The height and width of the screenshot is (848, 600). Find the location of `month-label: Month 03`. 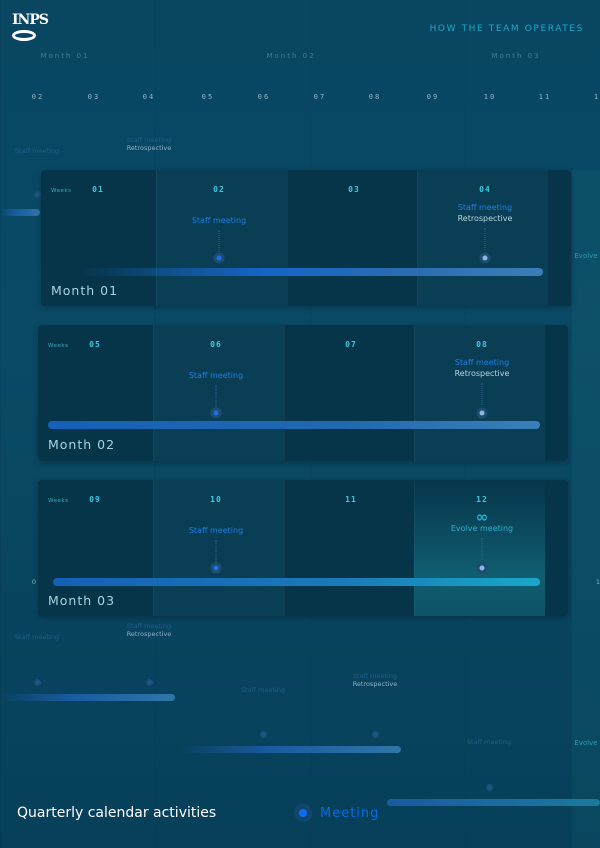

month-label: Month 03 is located at coordinates (82, 600).